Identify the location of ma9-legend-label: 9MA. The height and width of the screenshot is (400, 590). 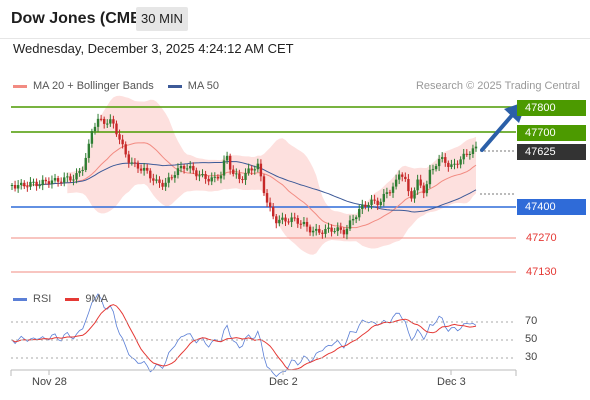
(96, 299).